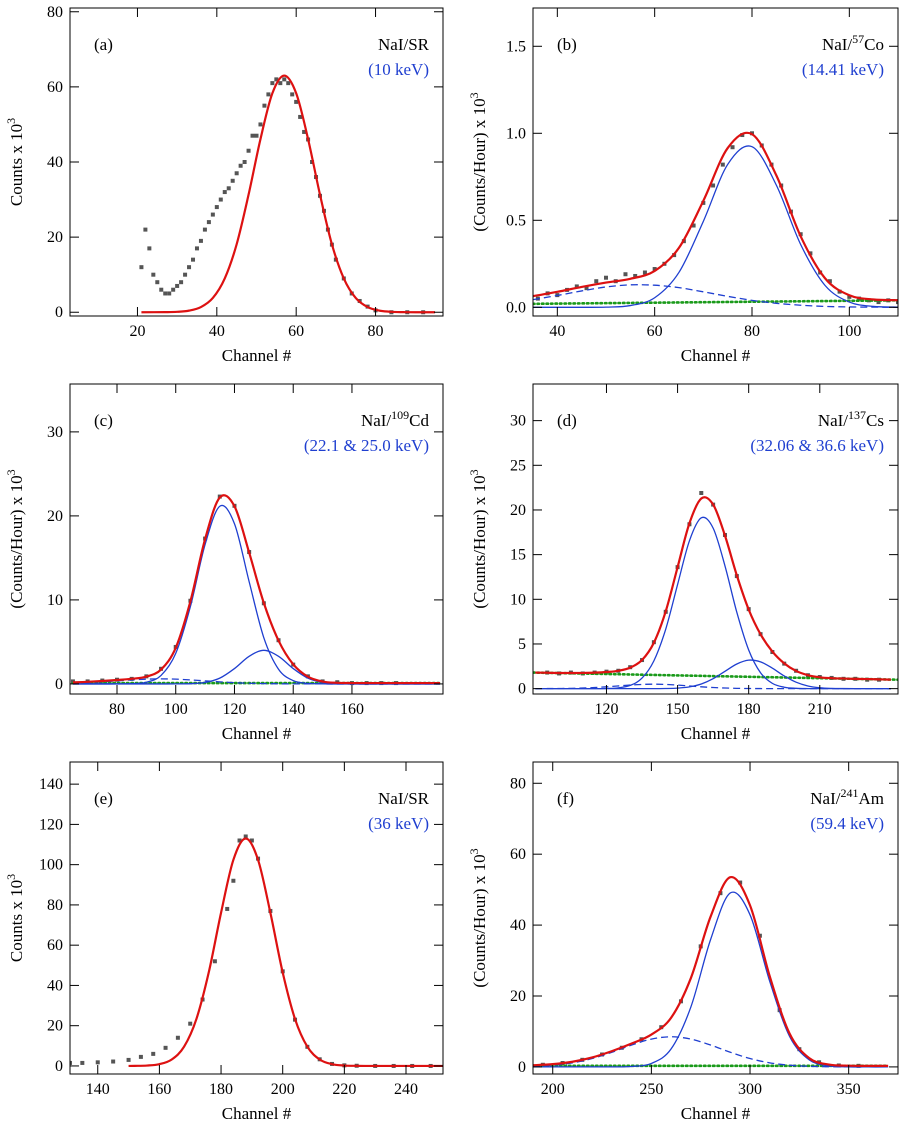 Image resolution: width=905 pixels, height=1125 pixels. Describe the element at coordinates (651, 1089) in the screenshot. I see `x-tick-label: 250` at that location.